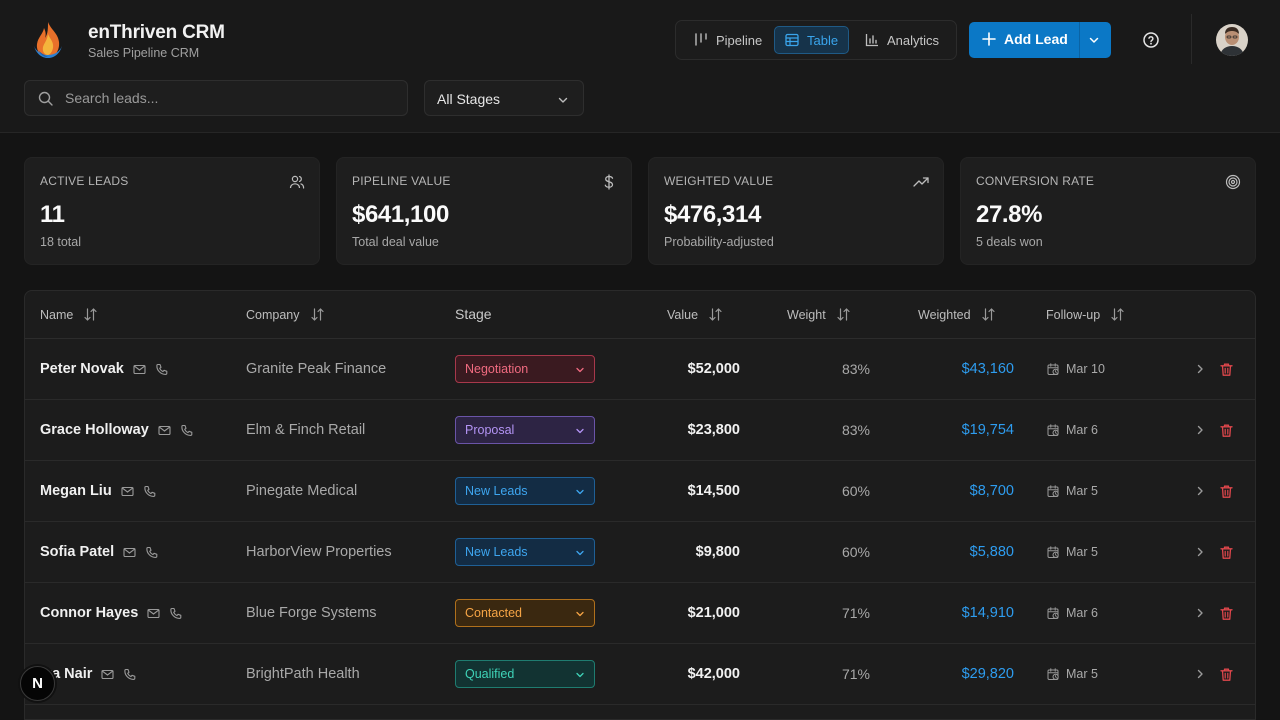  What do you see at coordinates (913, 40) in the screenshot?
I see `tab-analytics-label: Analytics` at bounding box center [913, 40].